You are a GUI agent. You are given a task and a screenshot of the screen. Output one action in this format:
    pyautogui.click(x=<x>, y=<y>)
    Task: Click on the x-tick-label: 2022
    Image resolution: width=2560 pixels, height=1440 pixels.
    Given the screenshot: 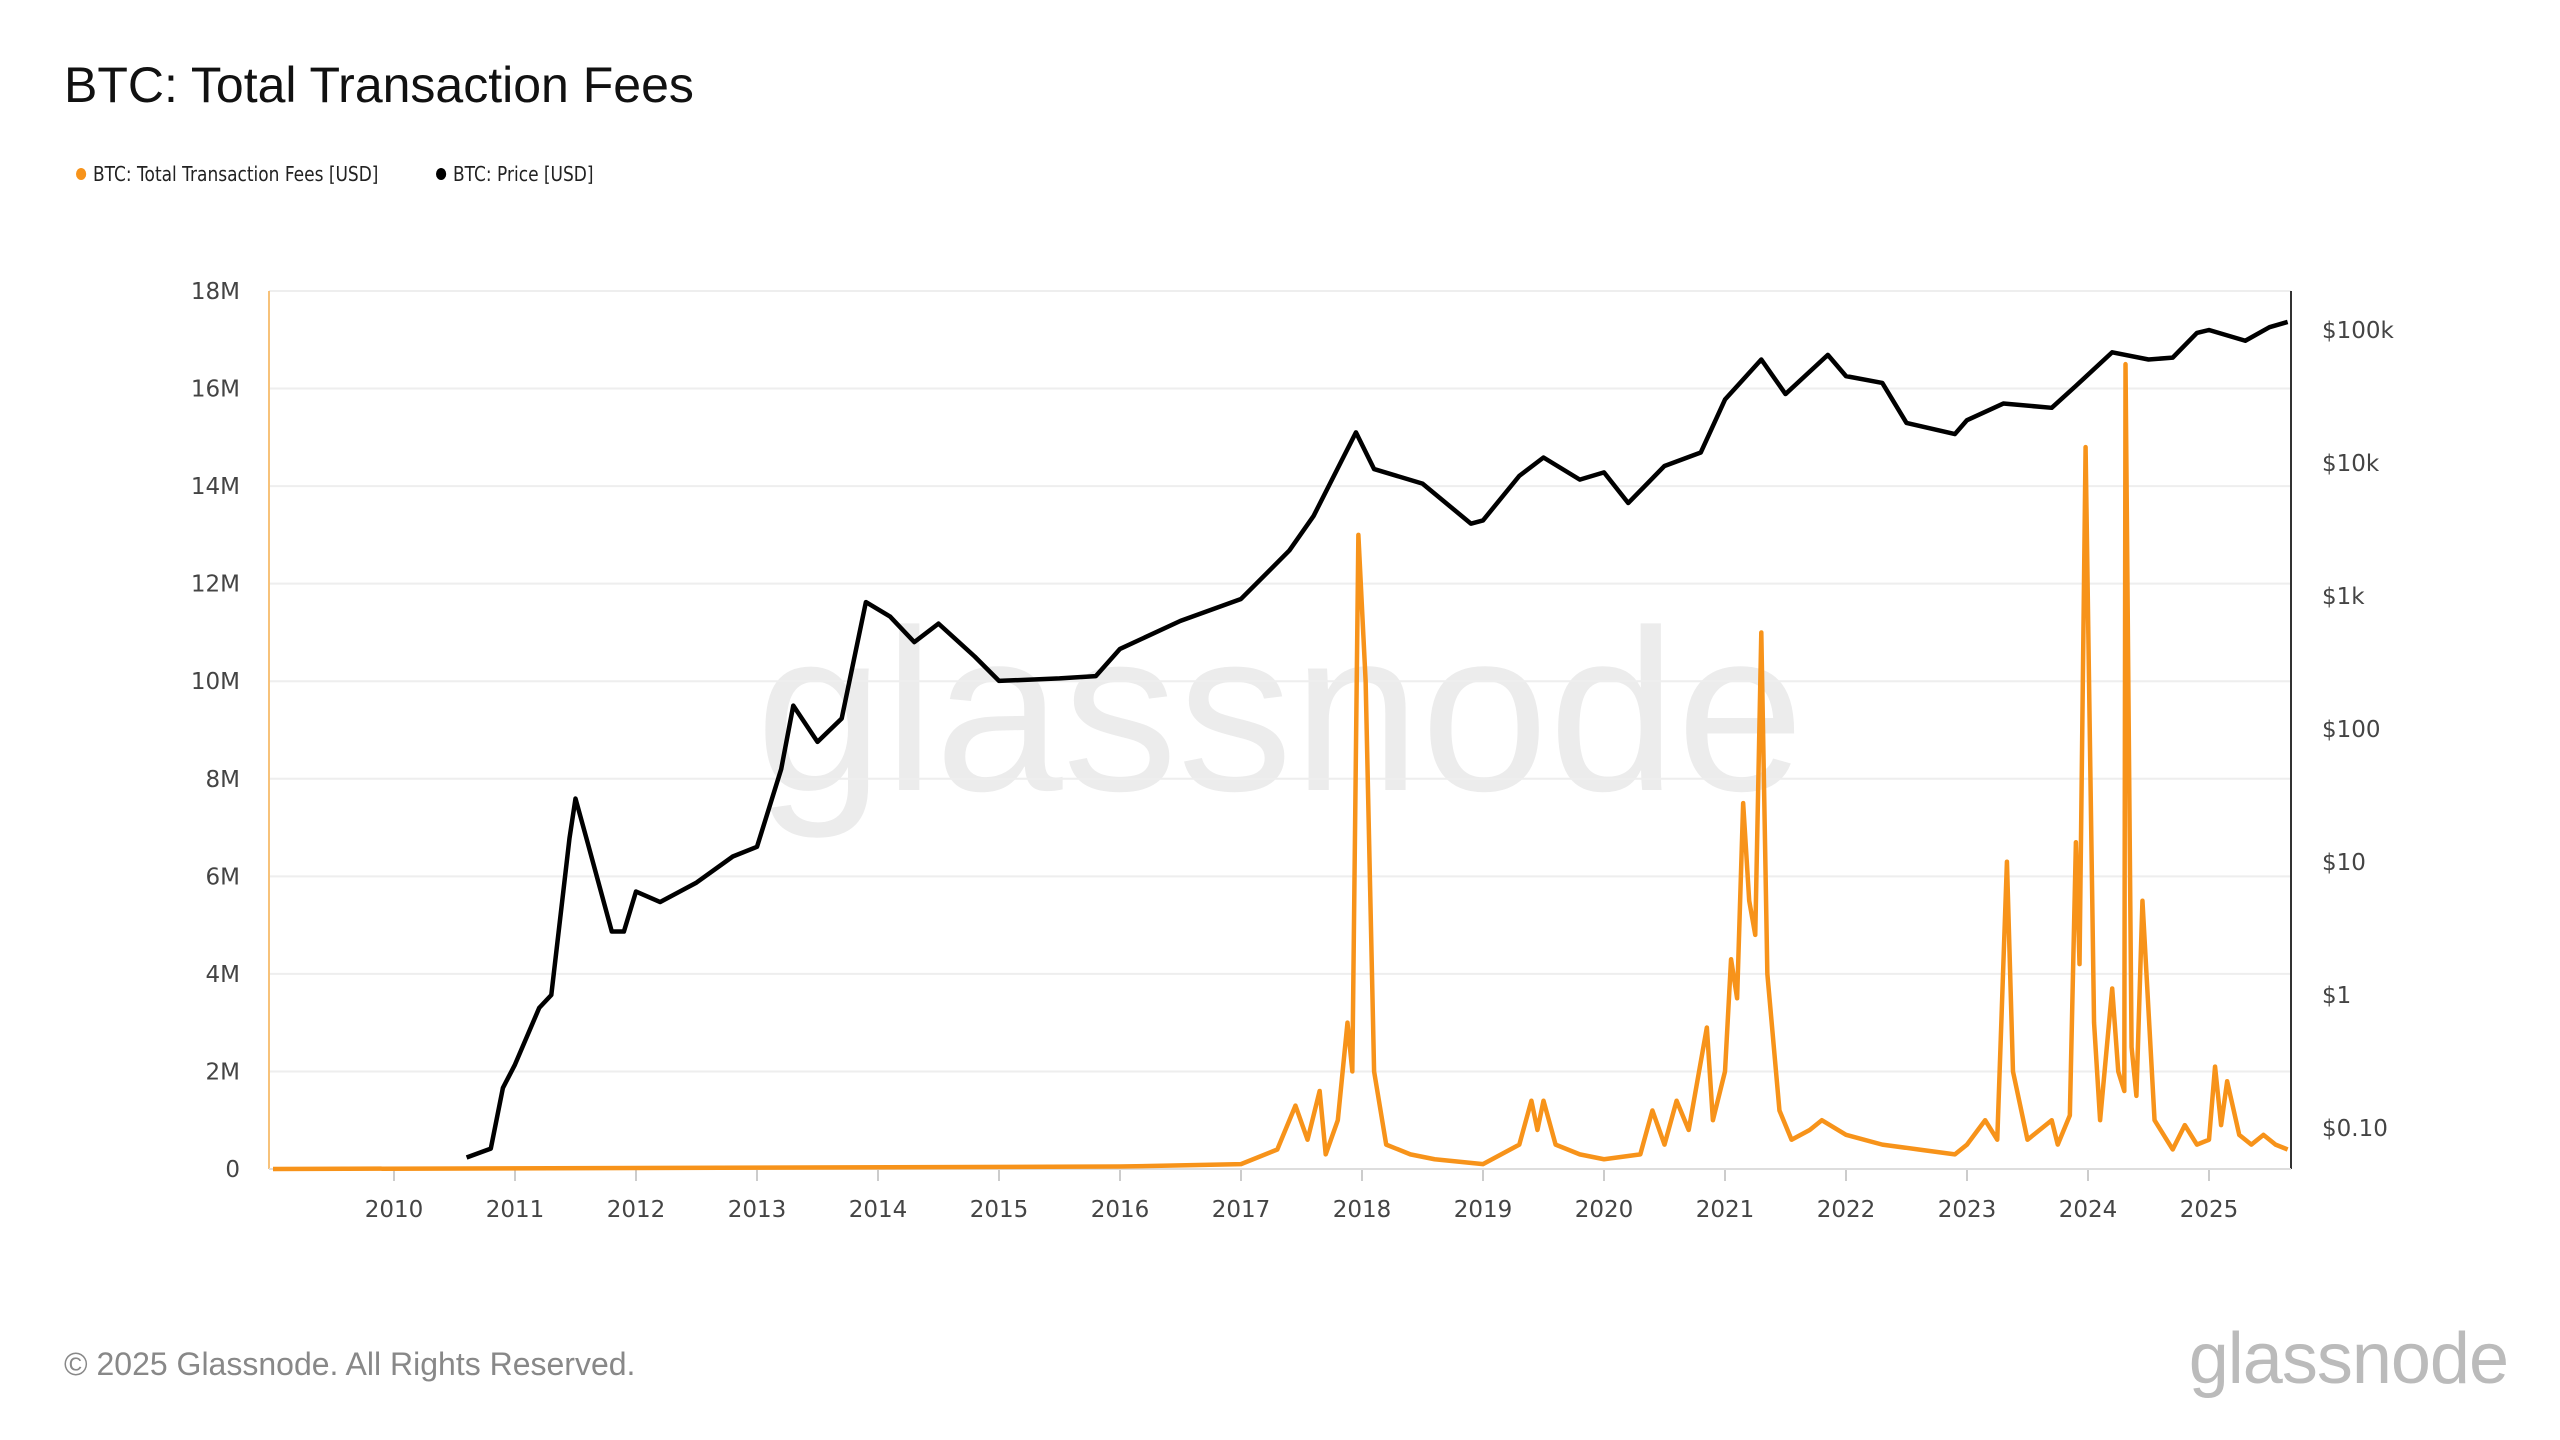 What is the action you would take?
    pyautogui.click(x=1846, y=1210)
    